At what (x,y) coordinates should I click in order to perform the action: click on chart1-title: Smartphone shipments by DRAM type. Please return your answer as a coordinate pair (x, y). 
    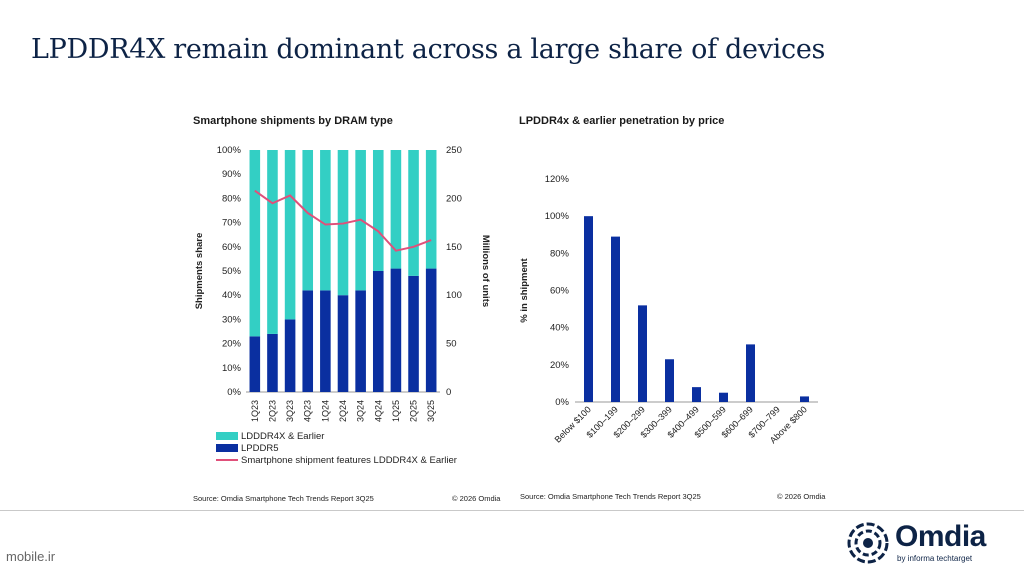
    Looking at the image, I should click on (293, 121).